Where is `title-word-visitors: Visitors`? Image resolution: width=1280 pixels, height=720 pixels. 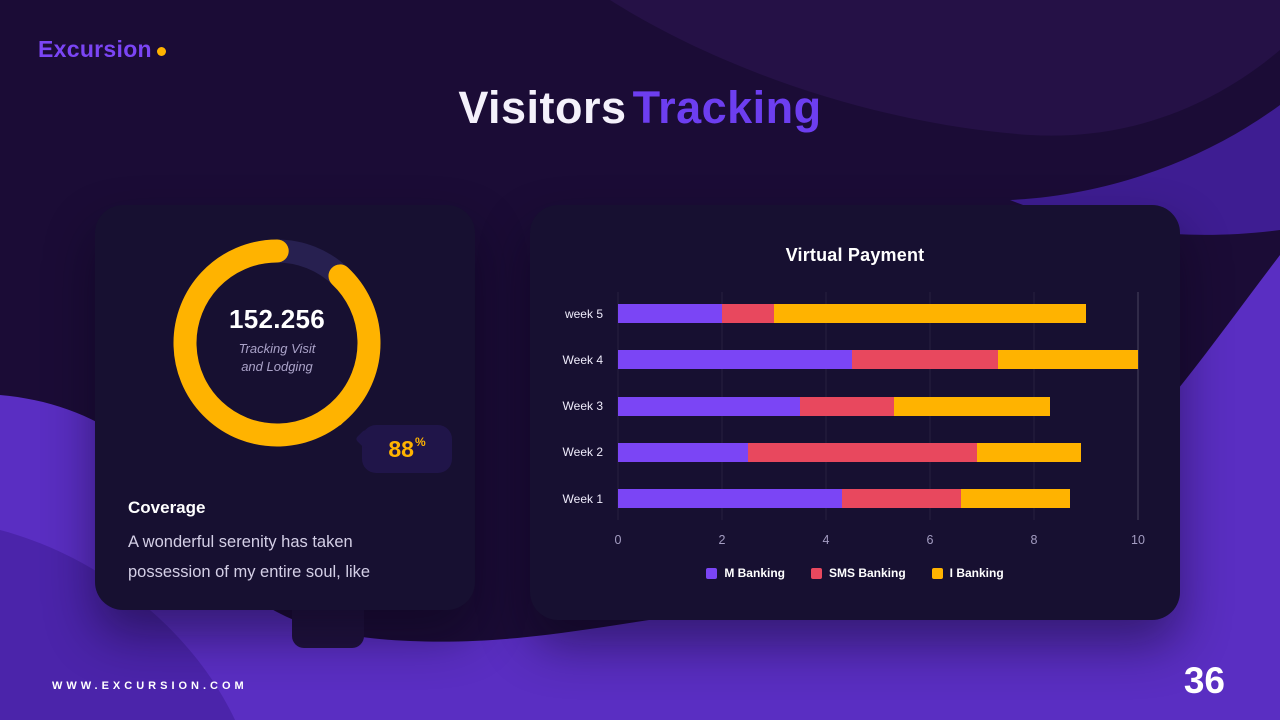
title-word-visitors: Visitors is located at coordinates (542, 107).